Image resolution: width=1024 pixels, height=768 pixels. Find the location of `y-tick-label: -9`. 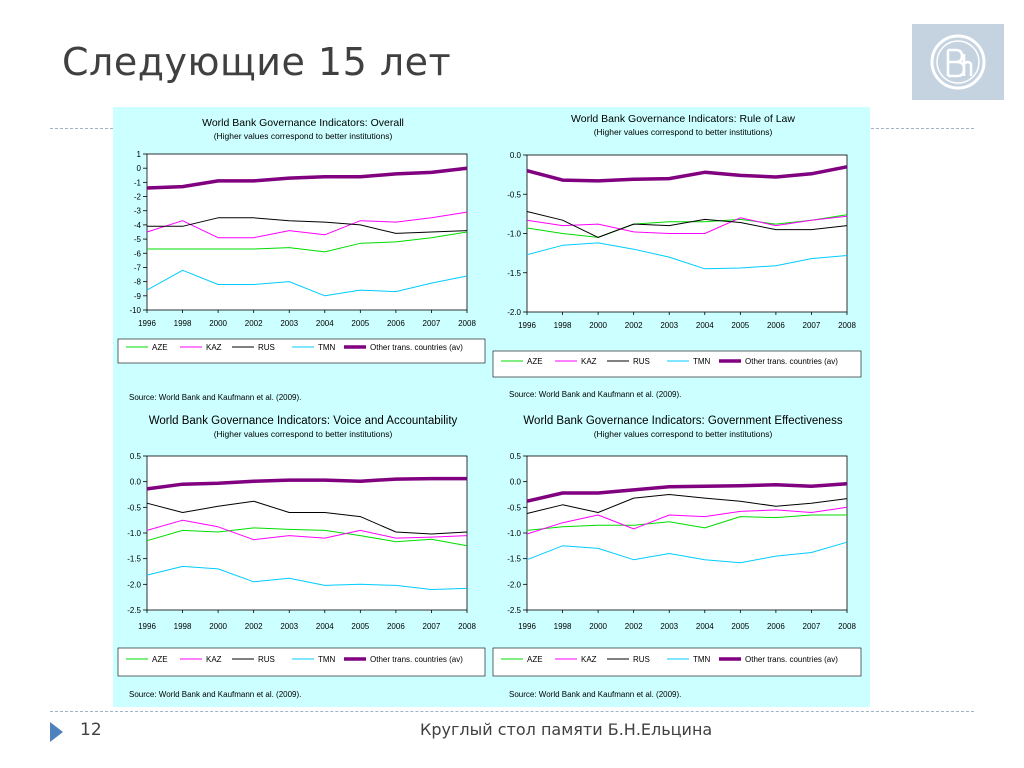

y-tick-label: -9 is located at coordinates (138, 296).